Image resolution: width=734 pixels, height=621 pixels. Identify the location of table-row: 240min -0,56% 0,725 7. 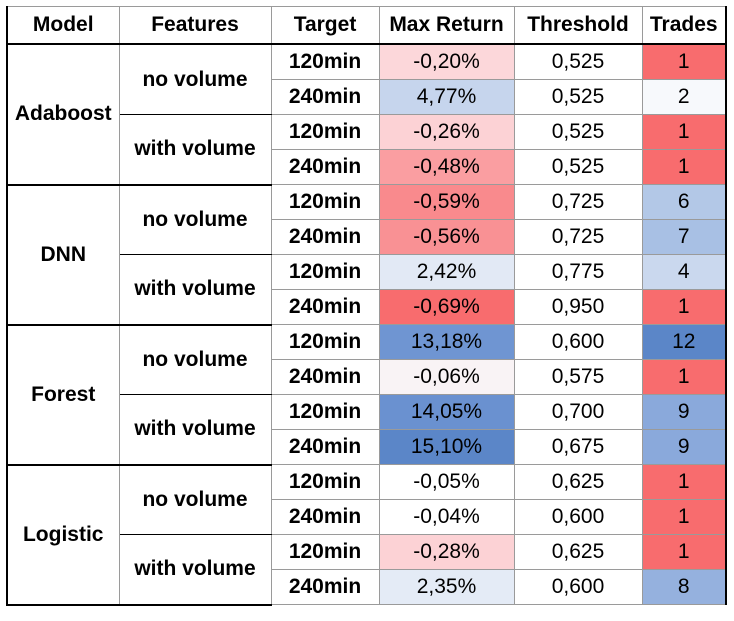
(367, 237).